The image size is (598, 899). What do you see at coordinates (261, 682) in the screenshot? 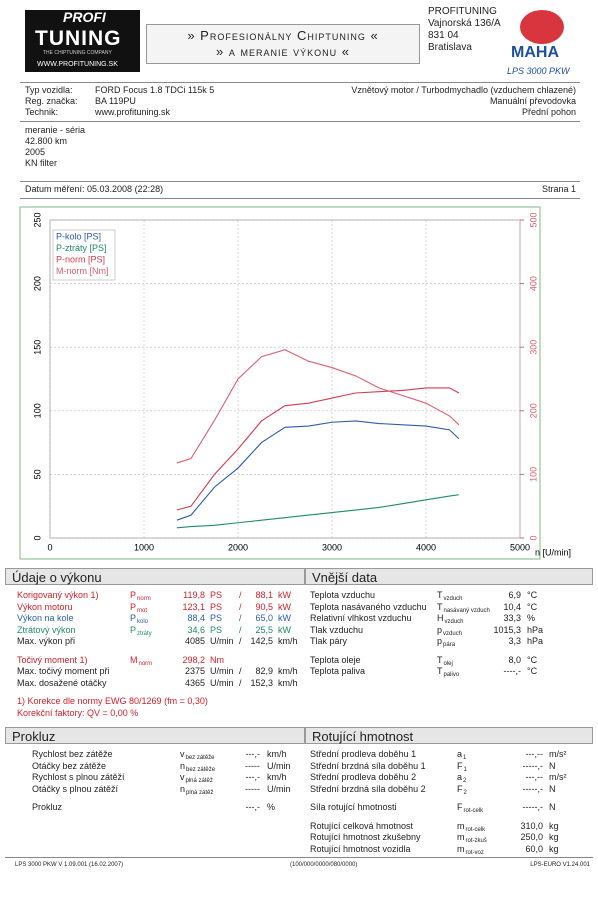
I see `row-value: 152,3` at bounding box center [261, 682].